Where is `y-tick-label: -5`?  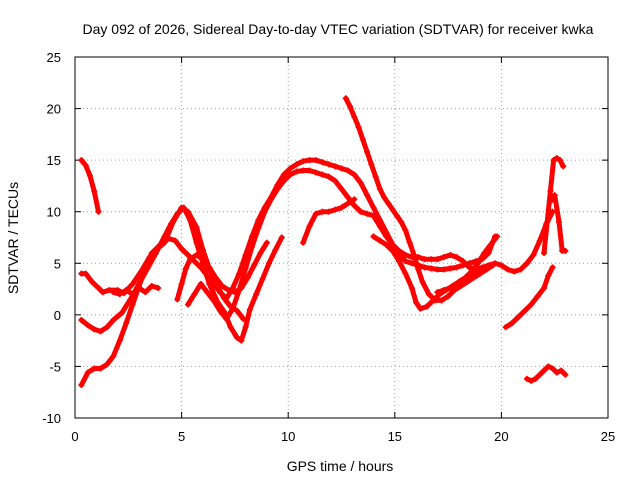
y-tick-label: -5 is located at coordinates (55, 366).